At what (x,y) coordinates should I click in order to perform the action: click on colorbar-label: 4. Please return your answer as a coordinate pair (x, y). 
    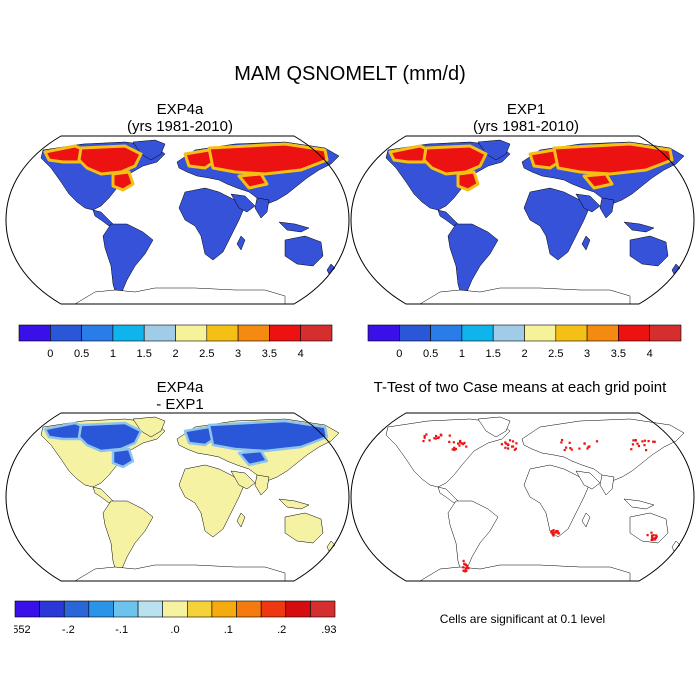
    Looking at the image, I should click on (650, 354).